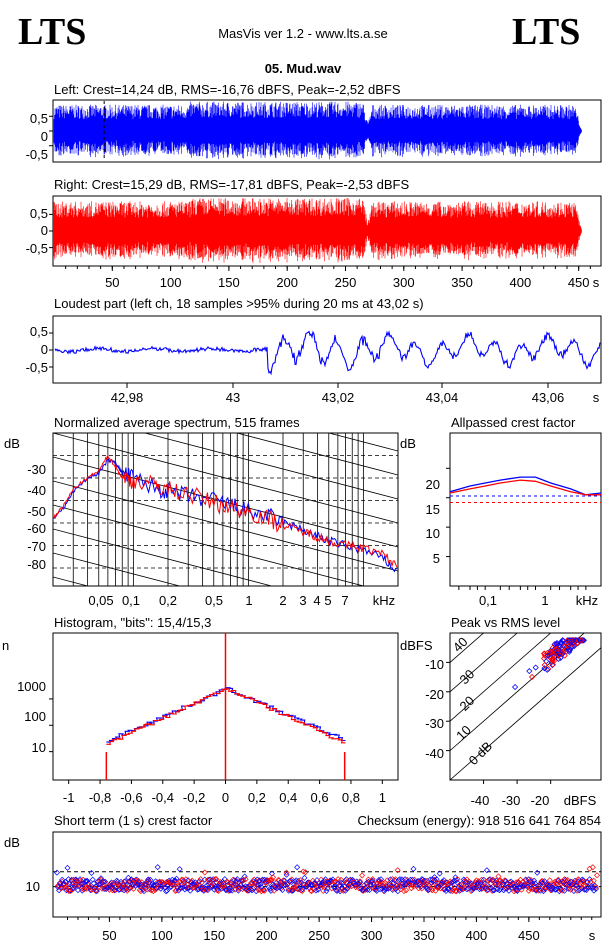  I want to click on histogram-ylabel: n, so click(5, 645).